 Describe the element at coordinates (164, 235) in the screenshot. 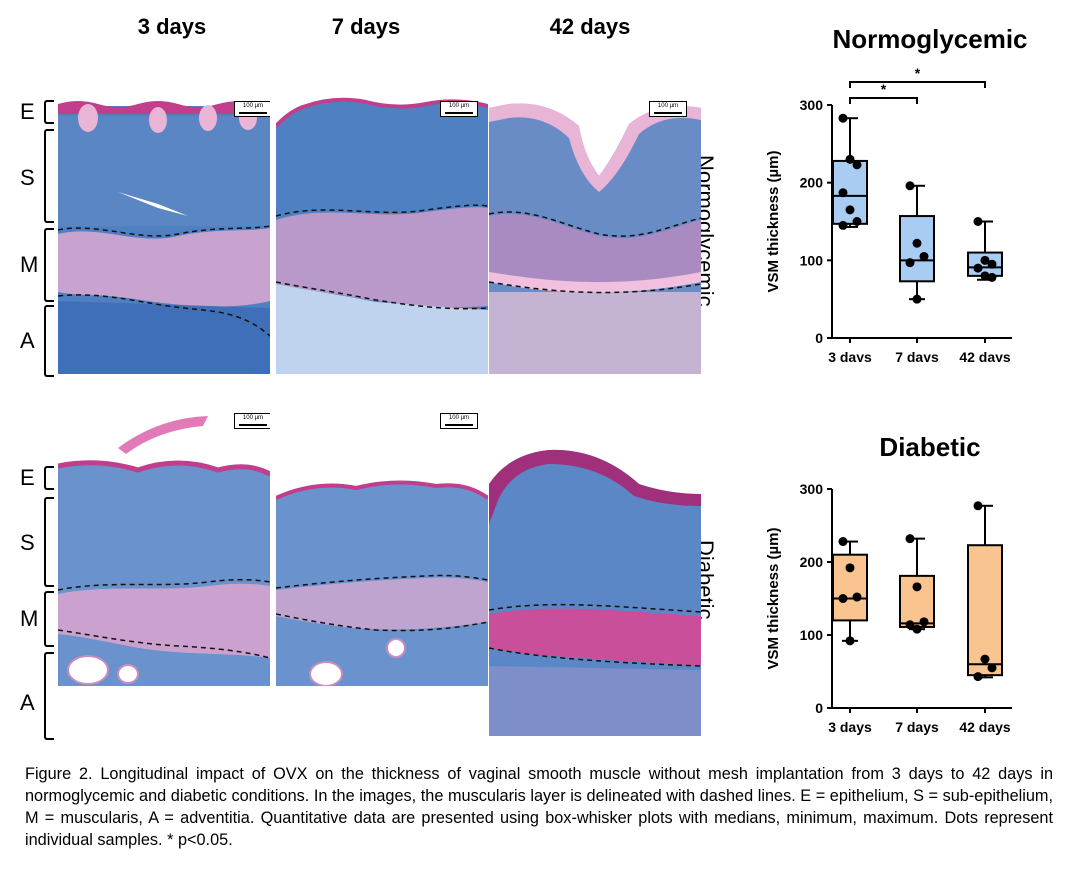

I see `histology-normo-3-days: 100 µm` at that location.